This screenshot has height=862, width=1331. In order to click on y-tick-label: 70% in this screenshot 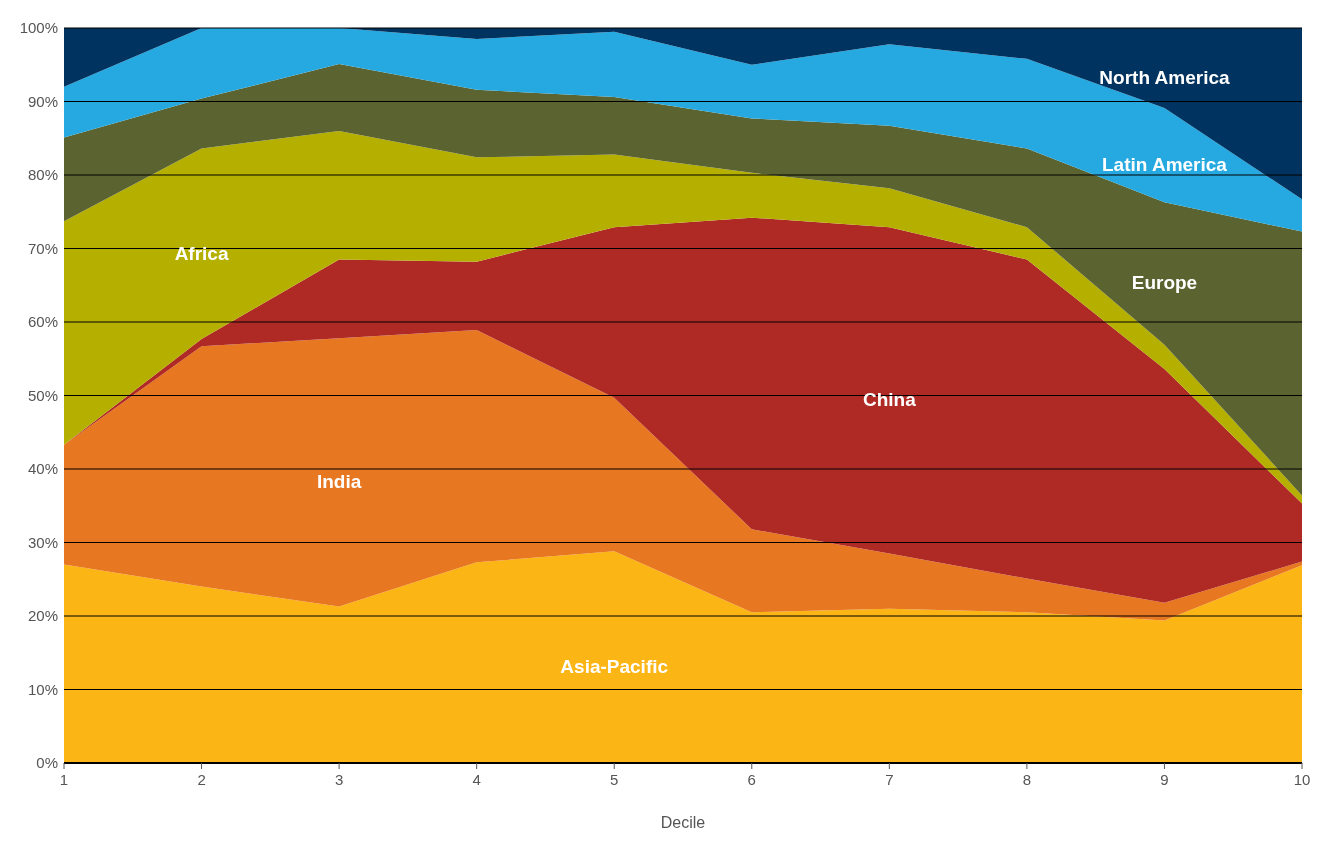, I will do `click(42, 248)`.